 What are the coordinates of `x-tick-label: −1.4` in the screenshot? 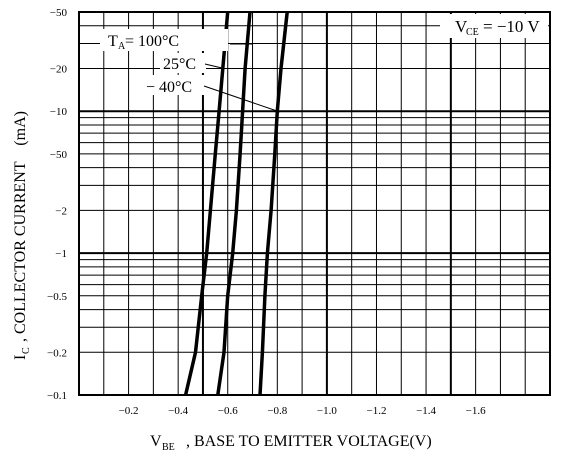 It's located at (426, 411).